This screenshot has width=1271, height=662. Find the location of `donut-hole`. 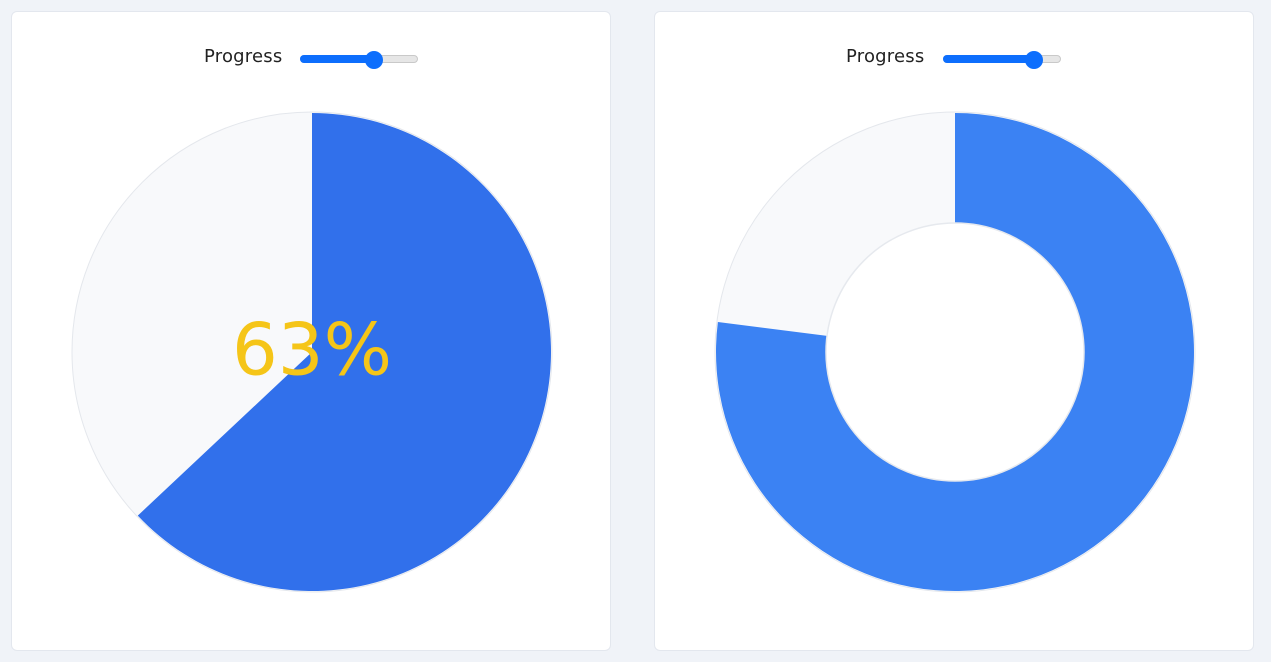

donut-hole is located at coordinates (955, 352).